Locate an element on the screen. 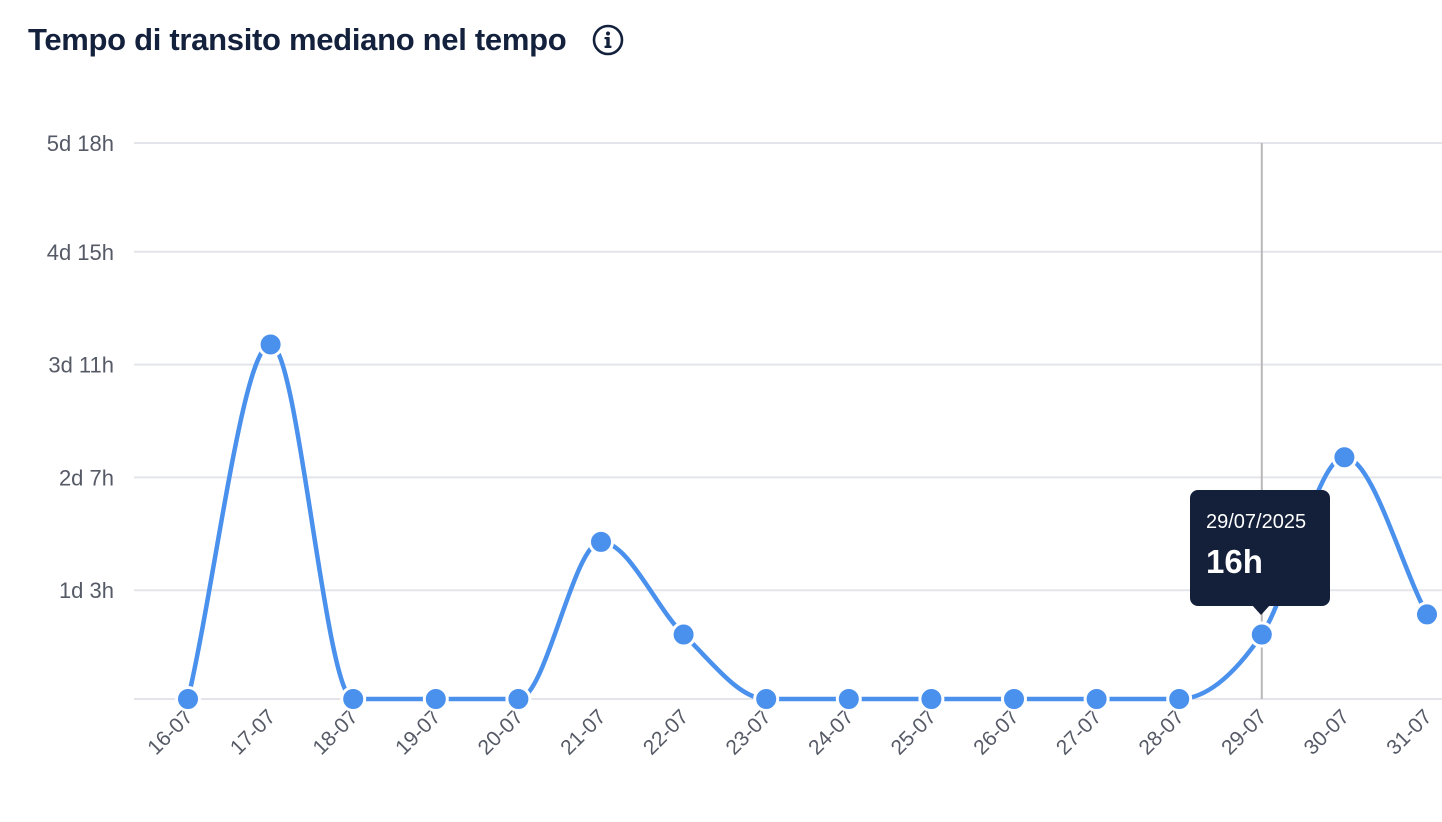  x-tick-label: 30-07 is located at coordinates (1327, 732).